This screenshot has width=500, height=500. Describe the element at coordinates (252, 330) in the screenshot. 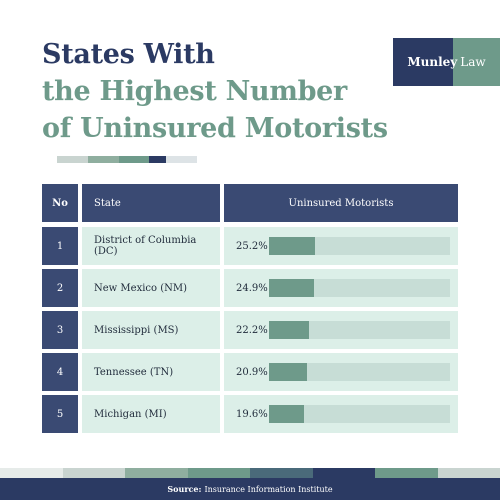

I see `value-label: 22.2%` at that location.